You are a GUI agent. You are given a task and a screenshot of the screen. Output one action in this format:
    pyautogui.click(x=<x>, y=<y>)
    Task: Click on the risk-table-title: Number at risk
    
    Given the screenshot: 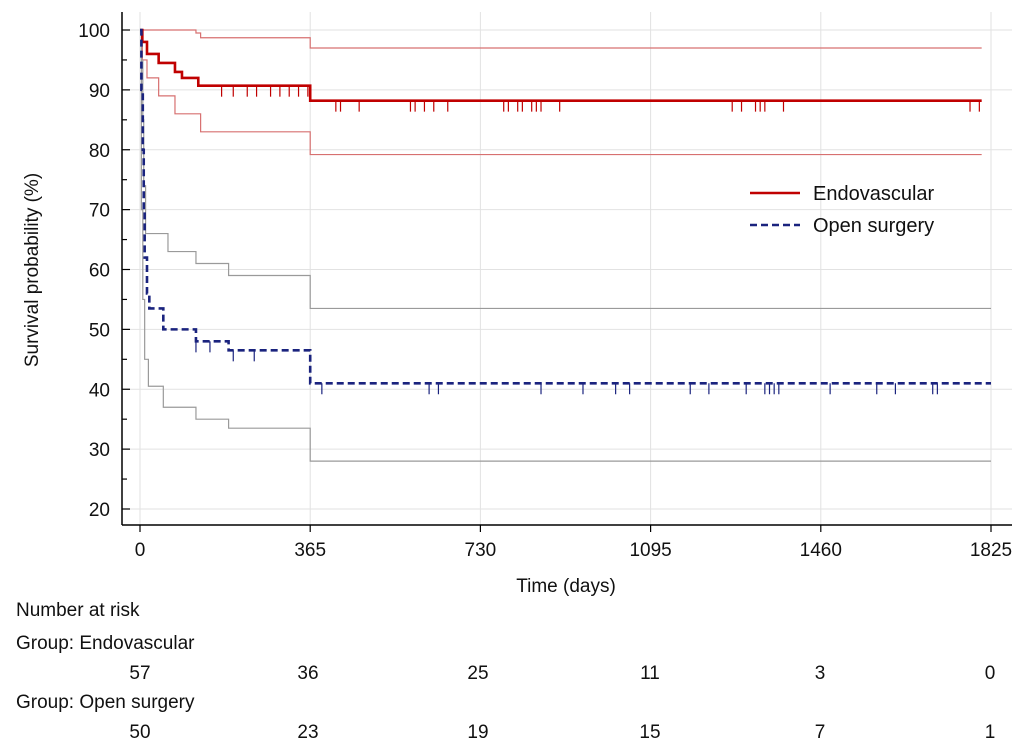 What is the action you would take?
    pyautogui.click(x=78, y=610)
    